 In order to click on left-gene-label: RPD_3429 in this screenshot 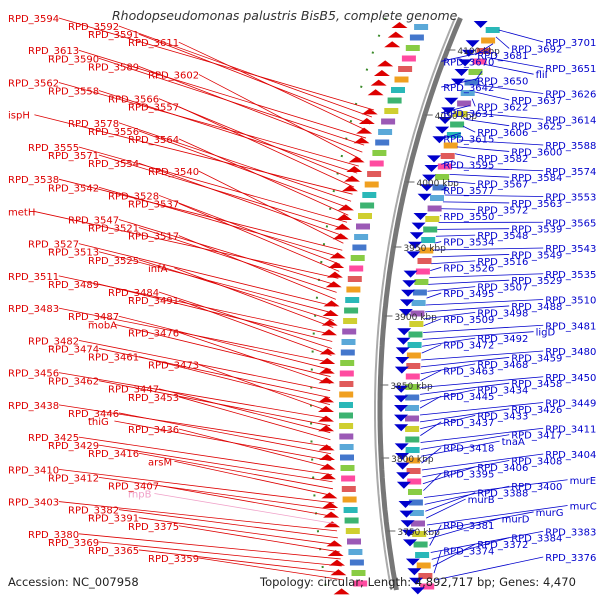, I will do `click(73, 446)`.